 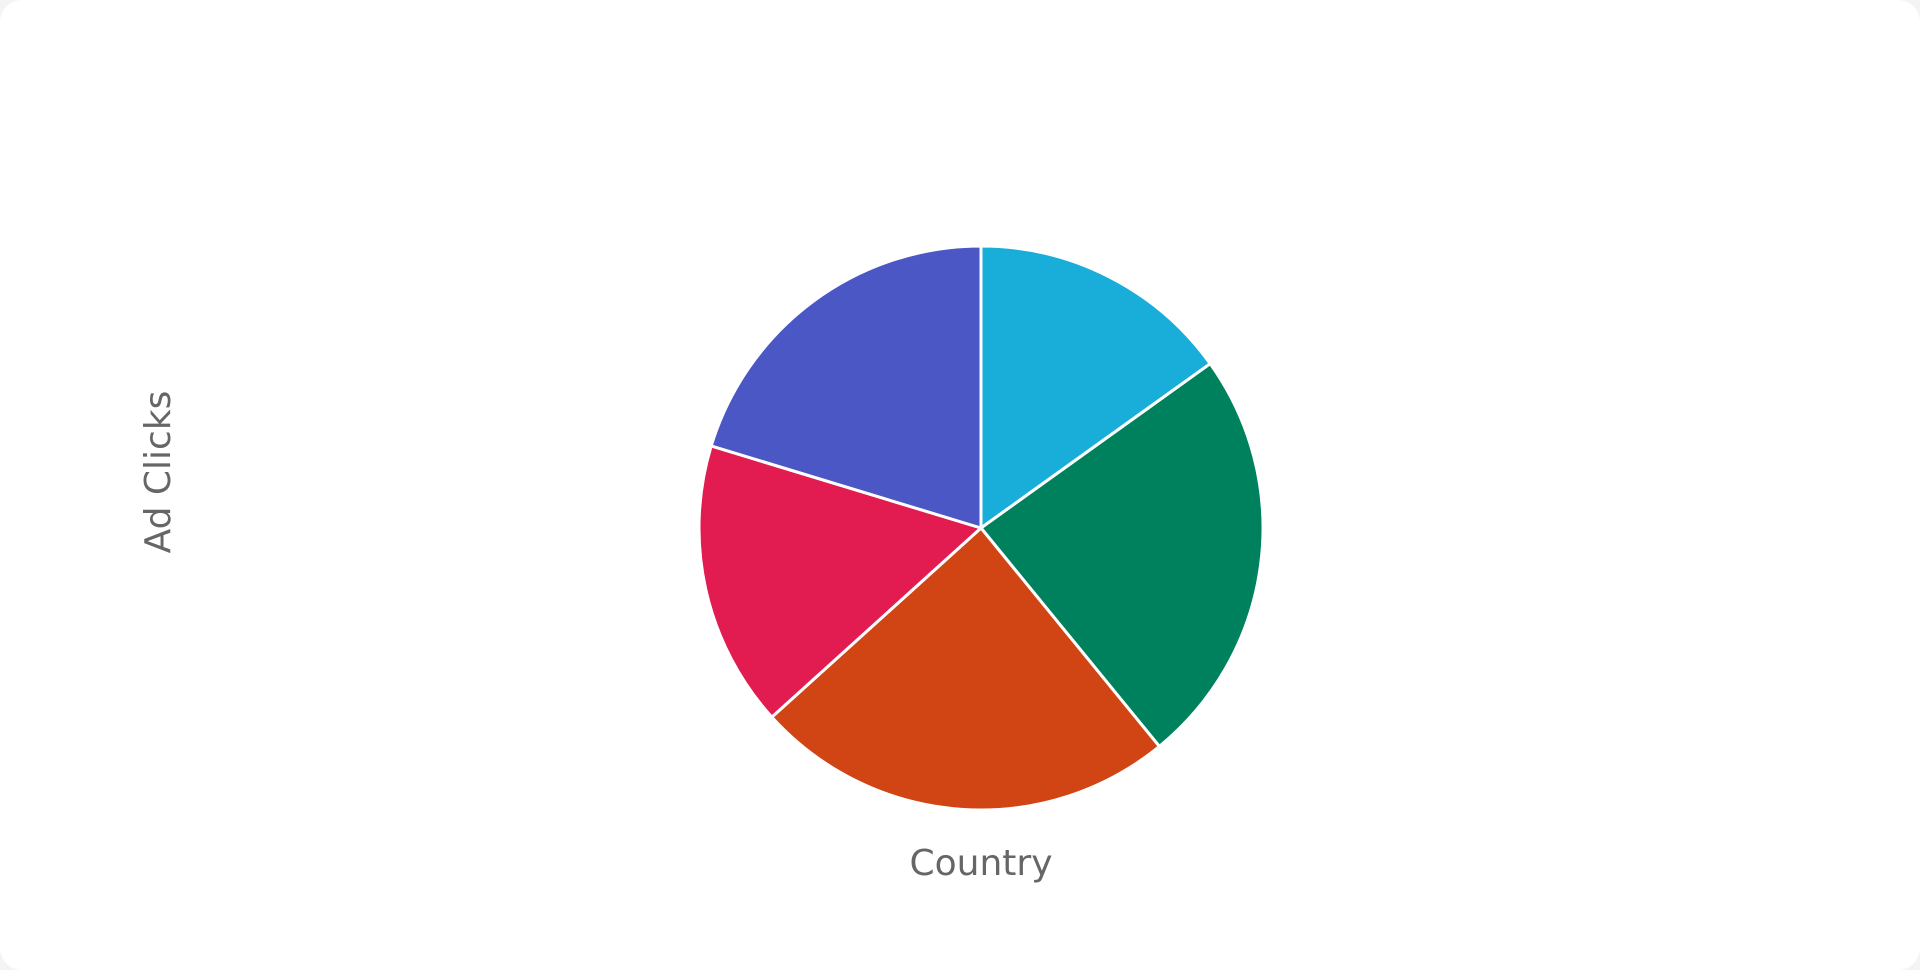 What do you see at coordinates (158, 472) in the screenshot?
I see `y-axis-label: Ad Clicks` at bounding box center [158, 472].